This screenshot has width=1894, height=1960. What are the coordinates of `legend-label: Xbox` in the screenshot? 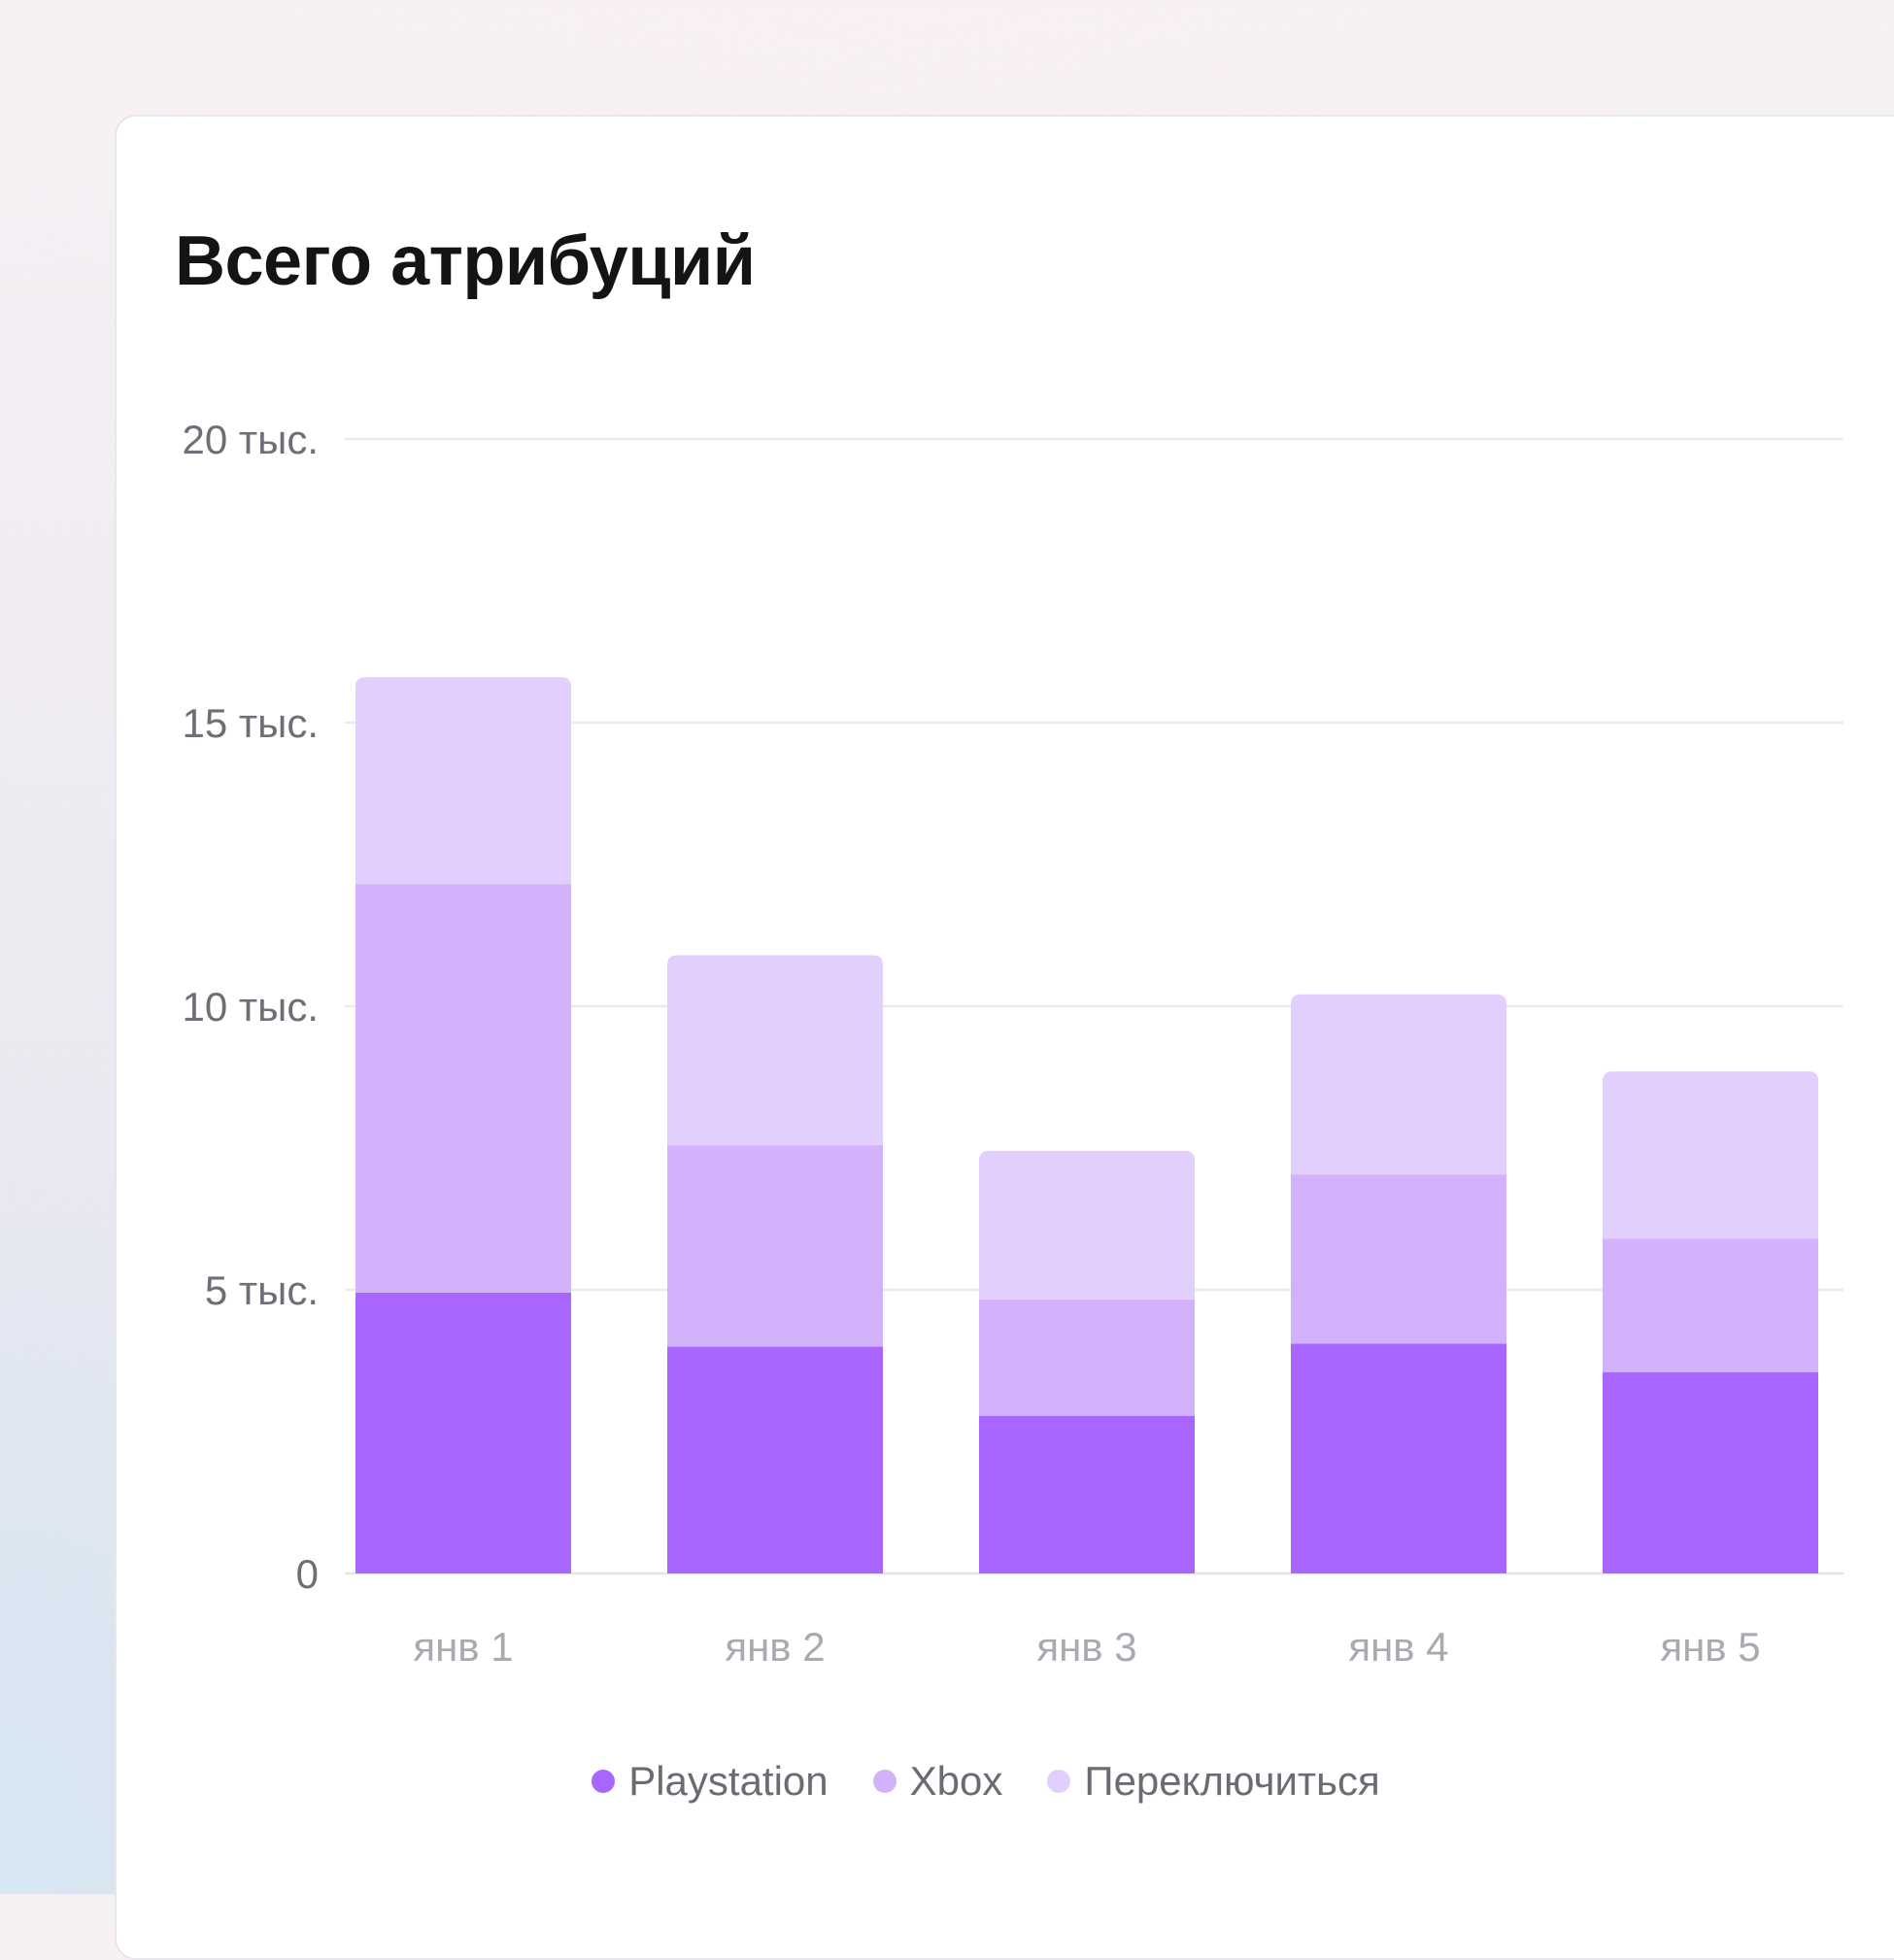 It's located at (956, 1781).